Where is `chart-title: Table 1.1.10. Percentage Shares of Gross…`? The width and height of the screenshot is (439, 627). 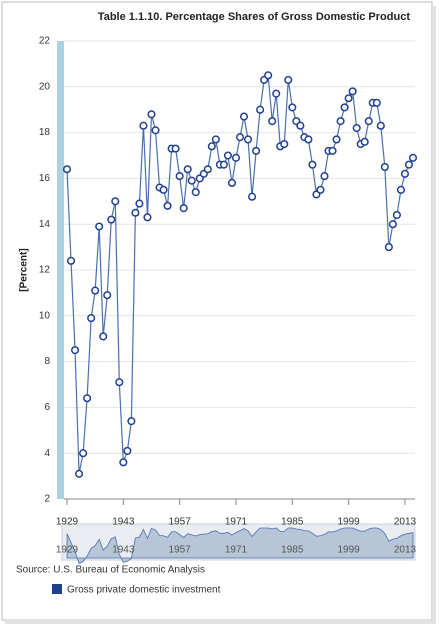
chart-title: Table 1.1.10. Percentage Shares of Gross… is located at coordinates (254, 17).